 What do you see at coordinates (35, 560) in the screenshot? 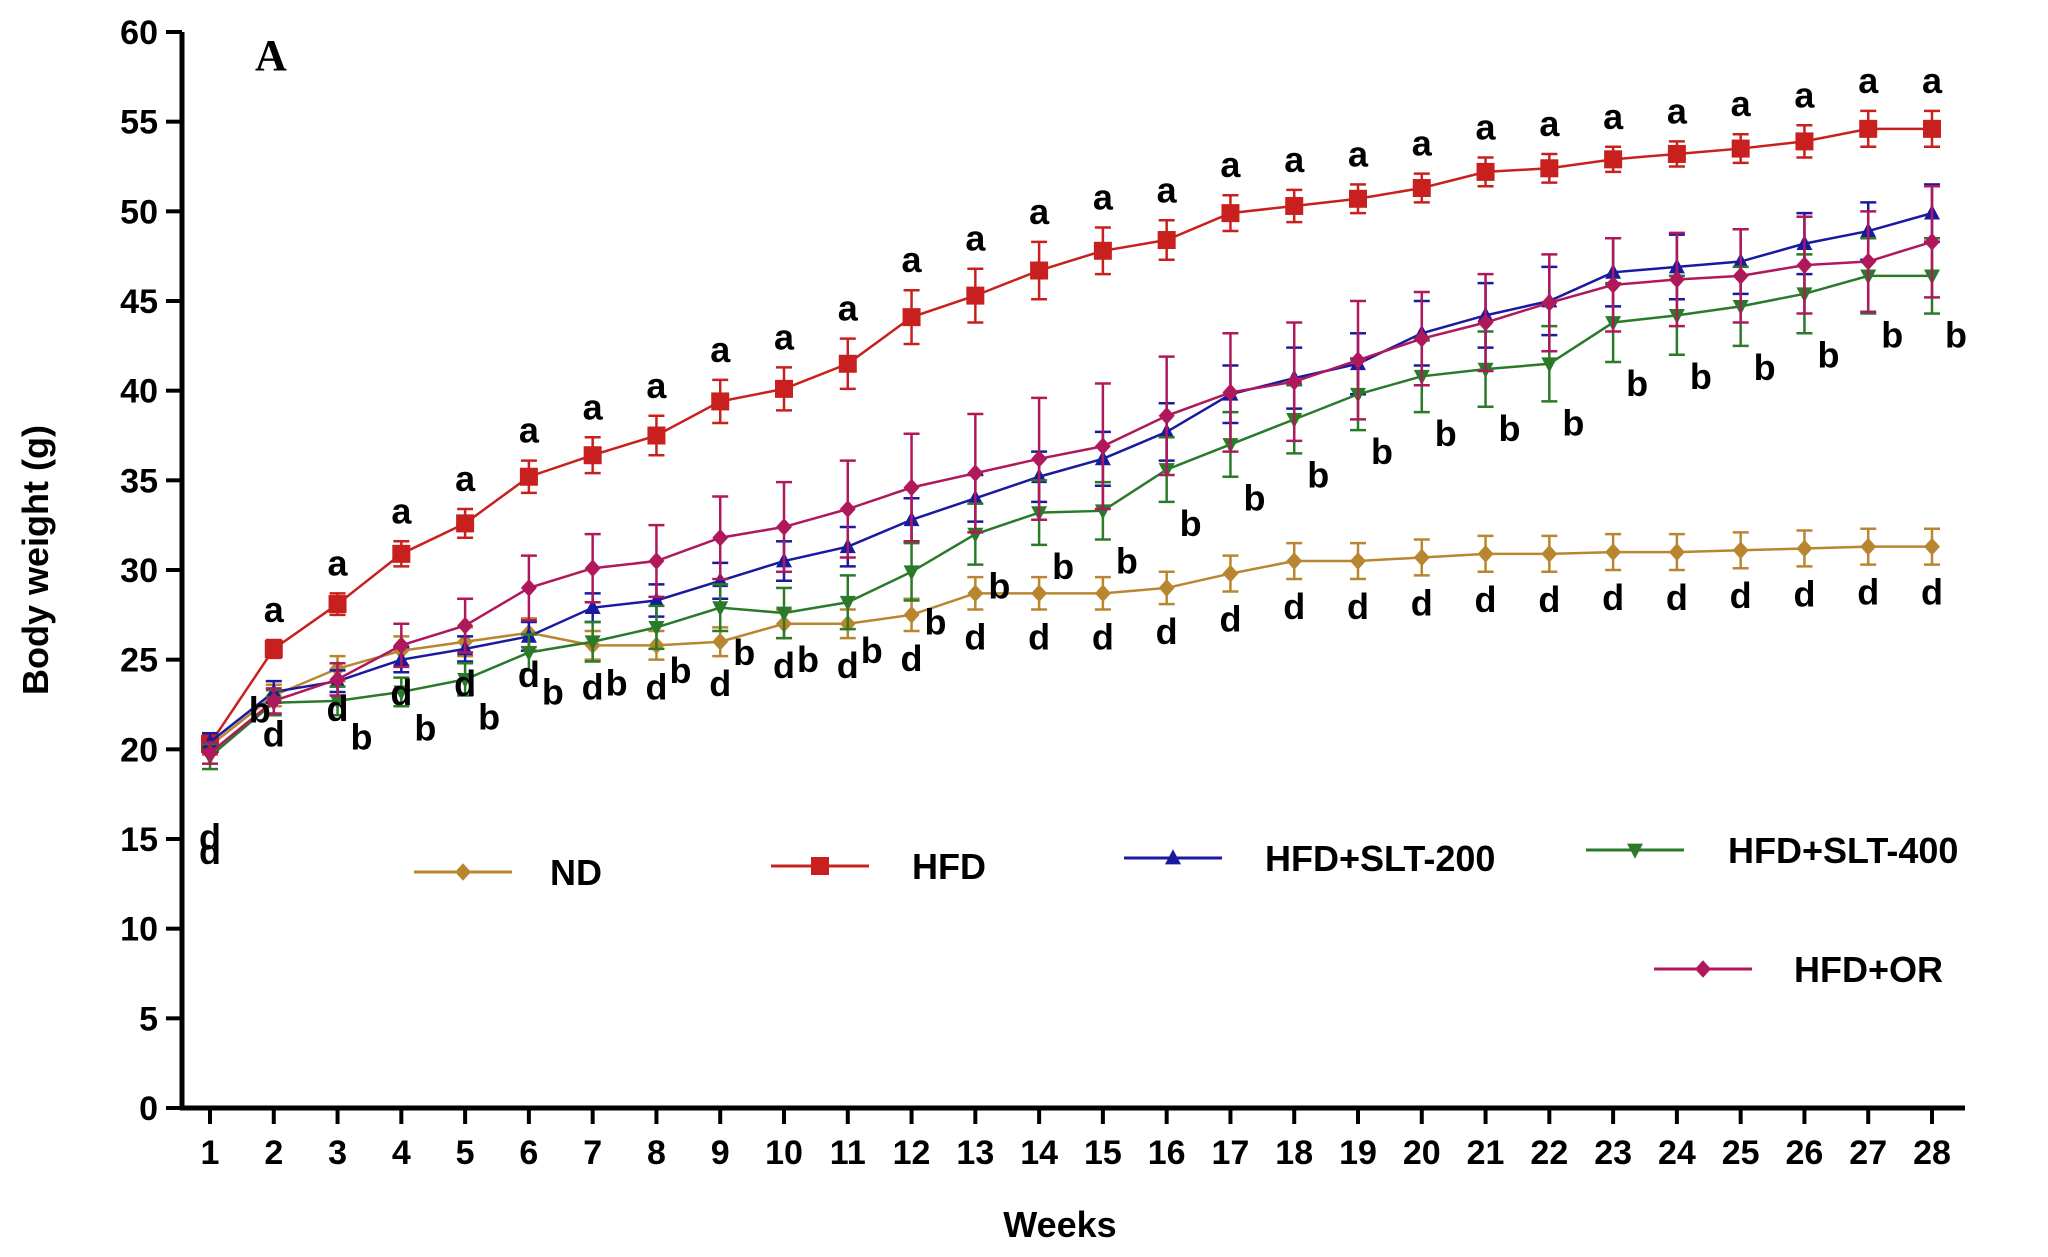
I see `y-axis-title: Body weight (g)` at bounding box center [35, 560].